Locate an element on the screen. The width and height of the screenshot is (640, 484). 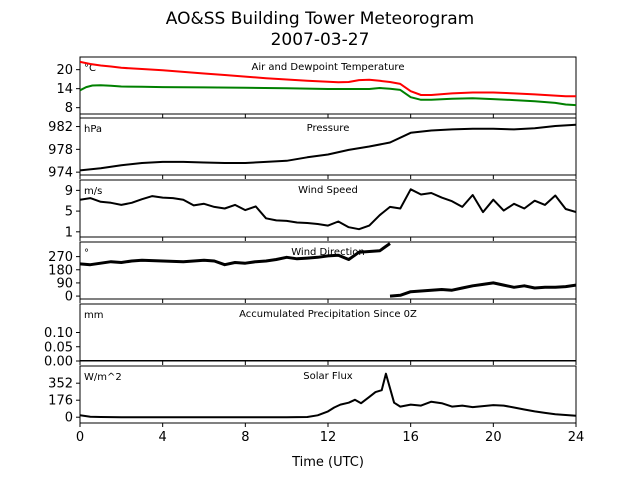
panel-unit-label: hPa is located at coordinates (93, 129).